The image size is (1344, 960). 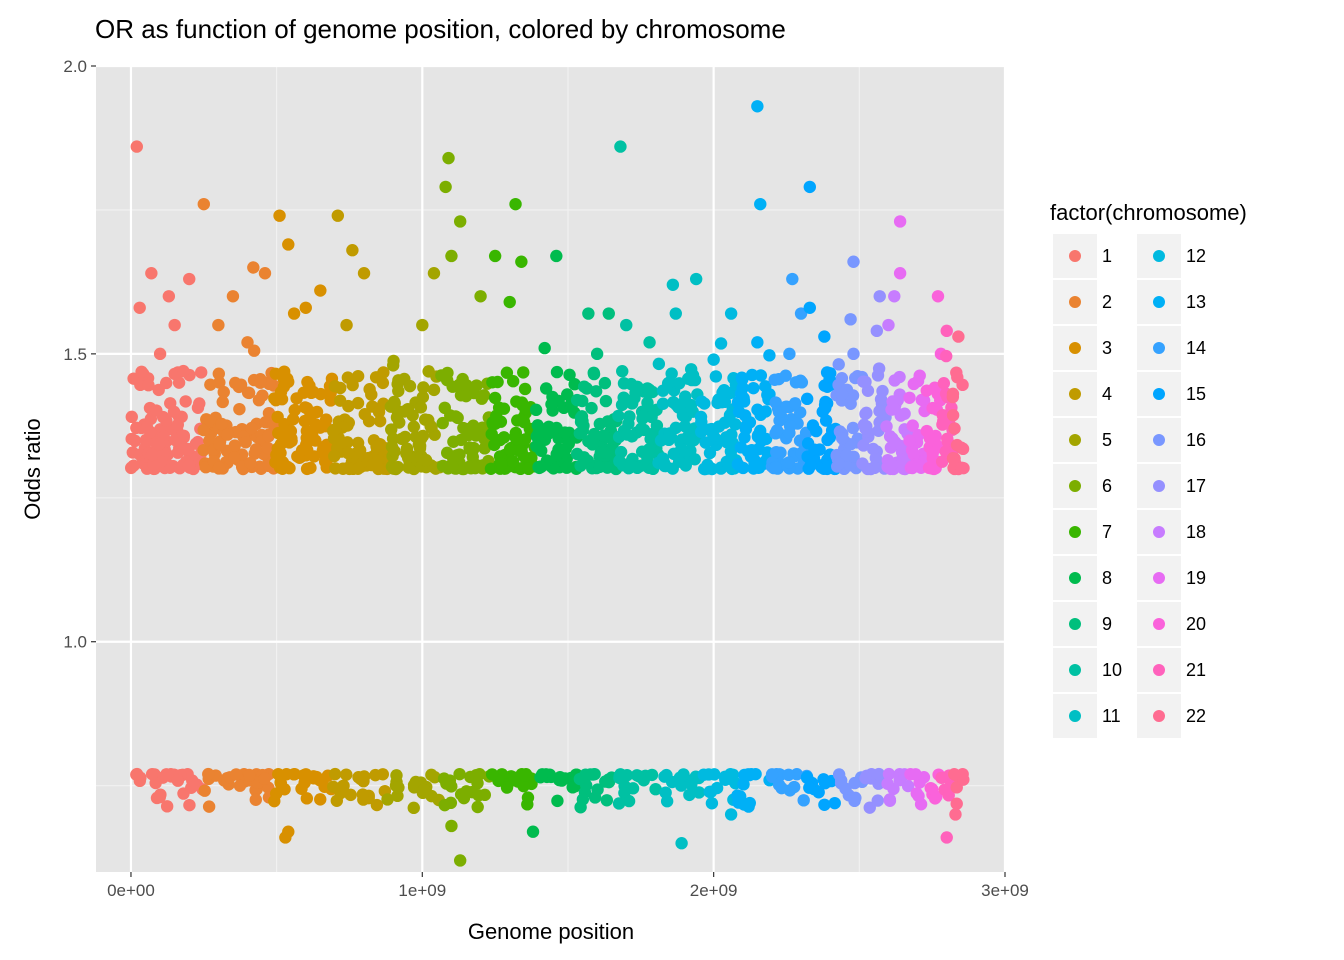 I want to click on y-tick-label: 2.0, so click(x=75, y=66).